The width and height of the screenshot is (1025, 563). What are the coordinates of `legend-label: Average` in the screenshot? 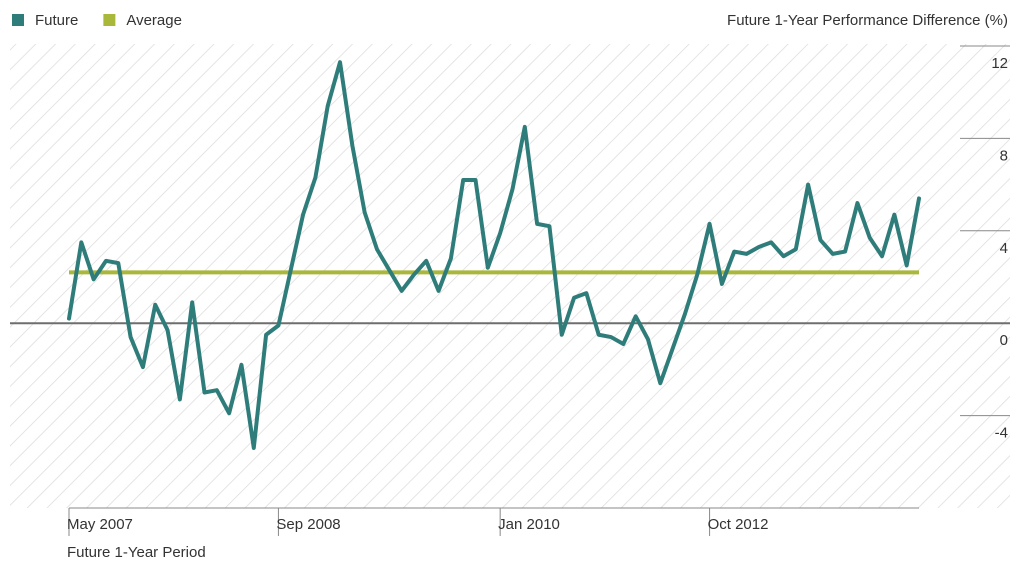 It's located at (154, 20).